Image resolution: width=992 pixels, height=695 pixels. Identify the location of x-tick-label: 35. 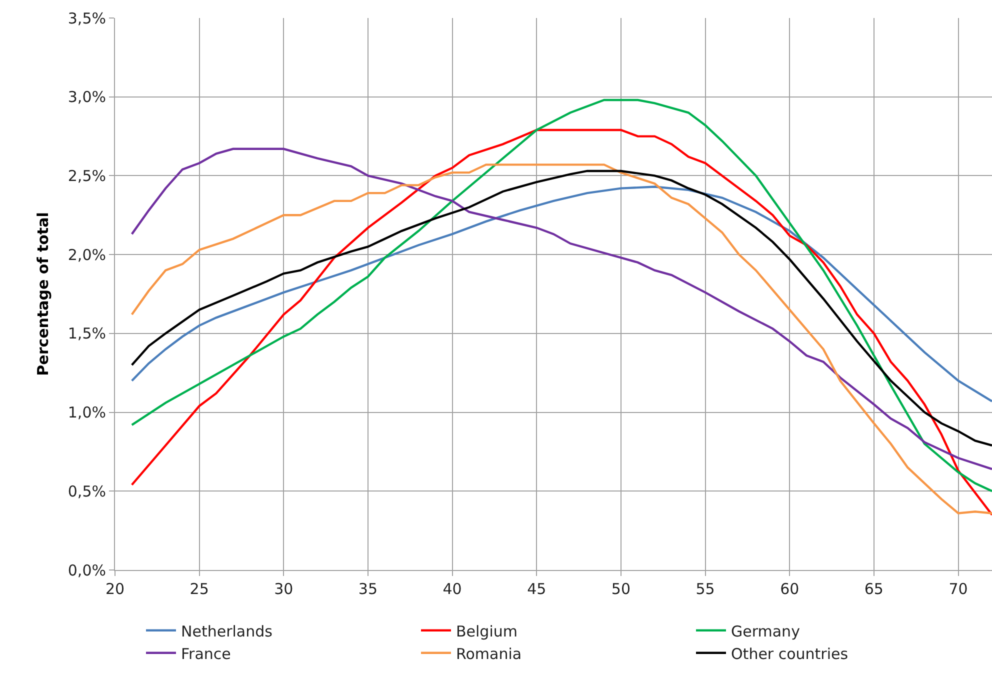
(368, 589).